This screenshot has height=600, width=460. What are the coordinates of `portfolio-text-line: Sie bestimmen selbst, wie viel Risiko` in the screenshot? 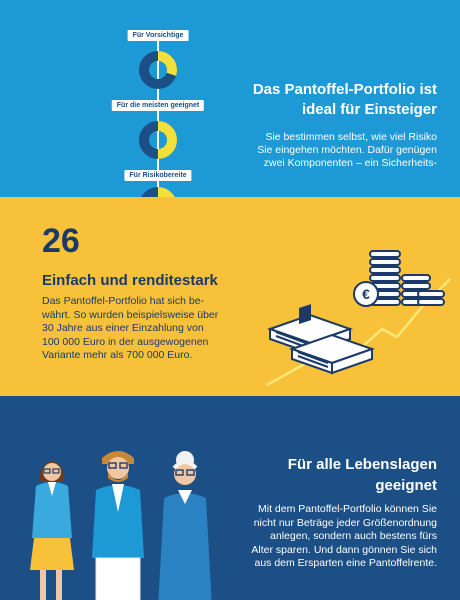 It's located at (351, 137).